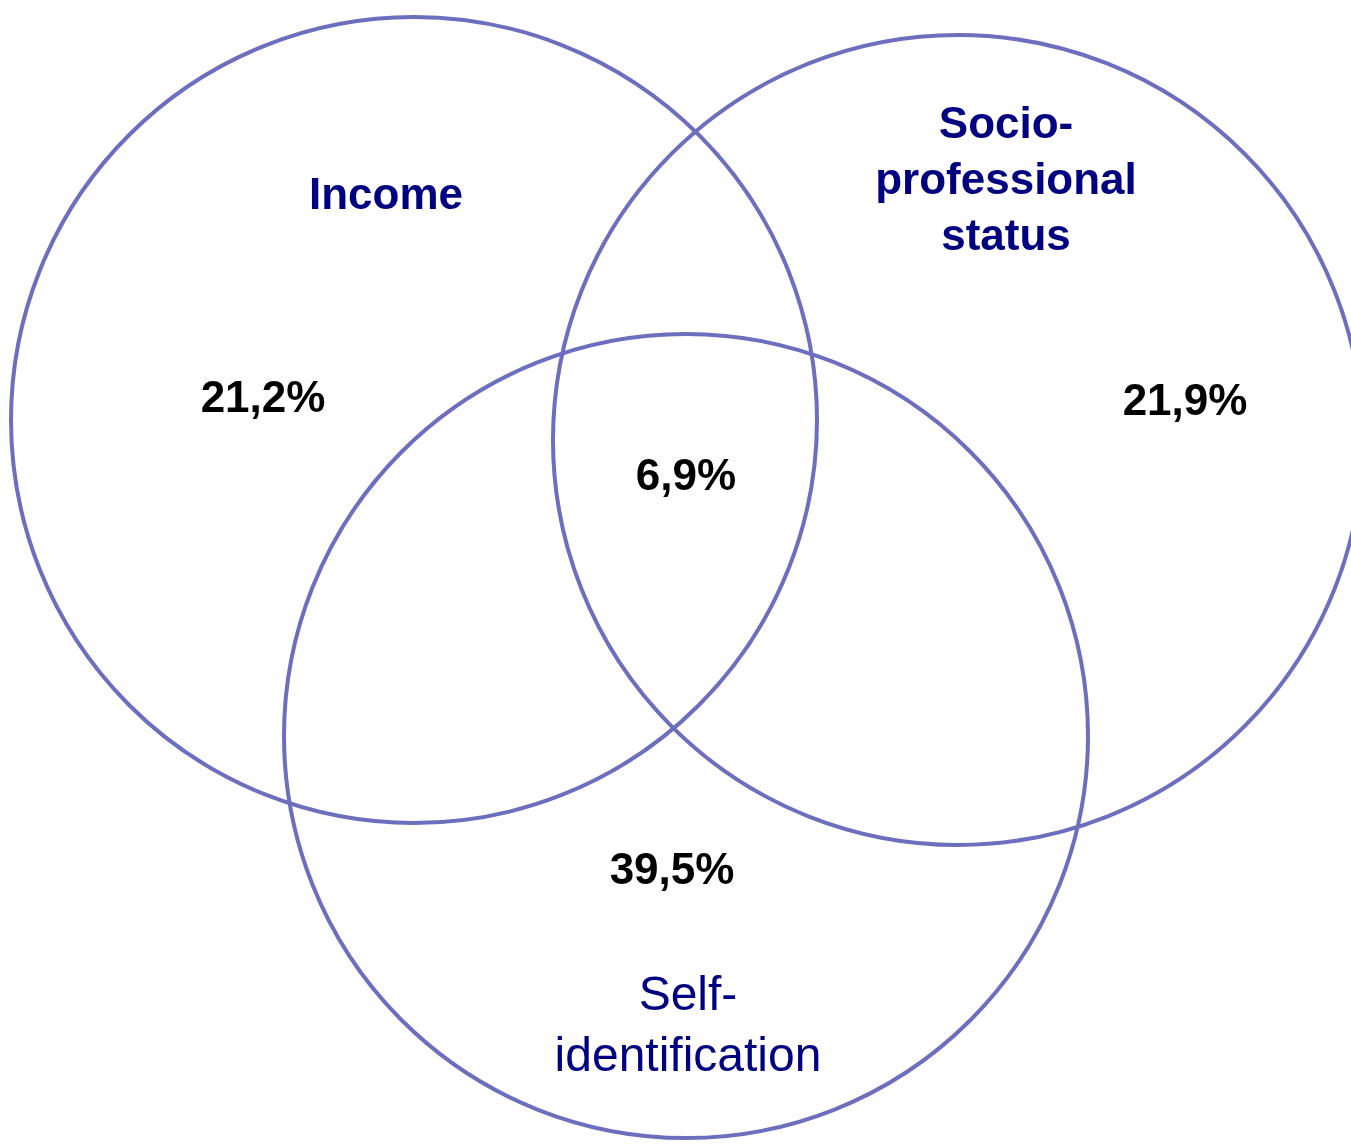 The image size is (1351, 1145). Describe the element at coordinates (686, 475) in the screenshot. I see `text: 6,9%` at that location.